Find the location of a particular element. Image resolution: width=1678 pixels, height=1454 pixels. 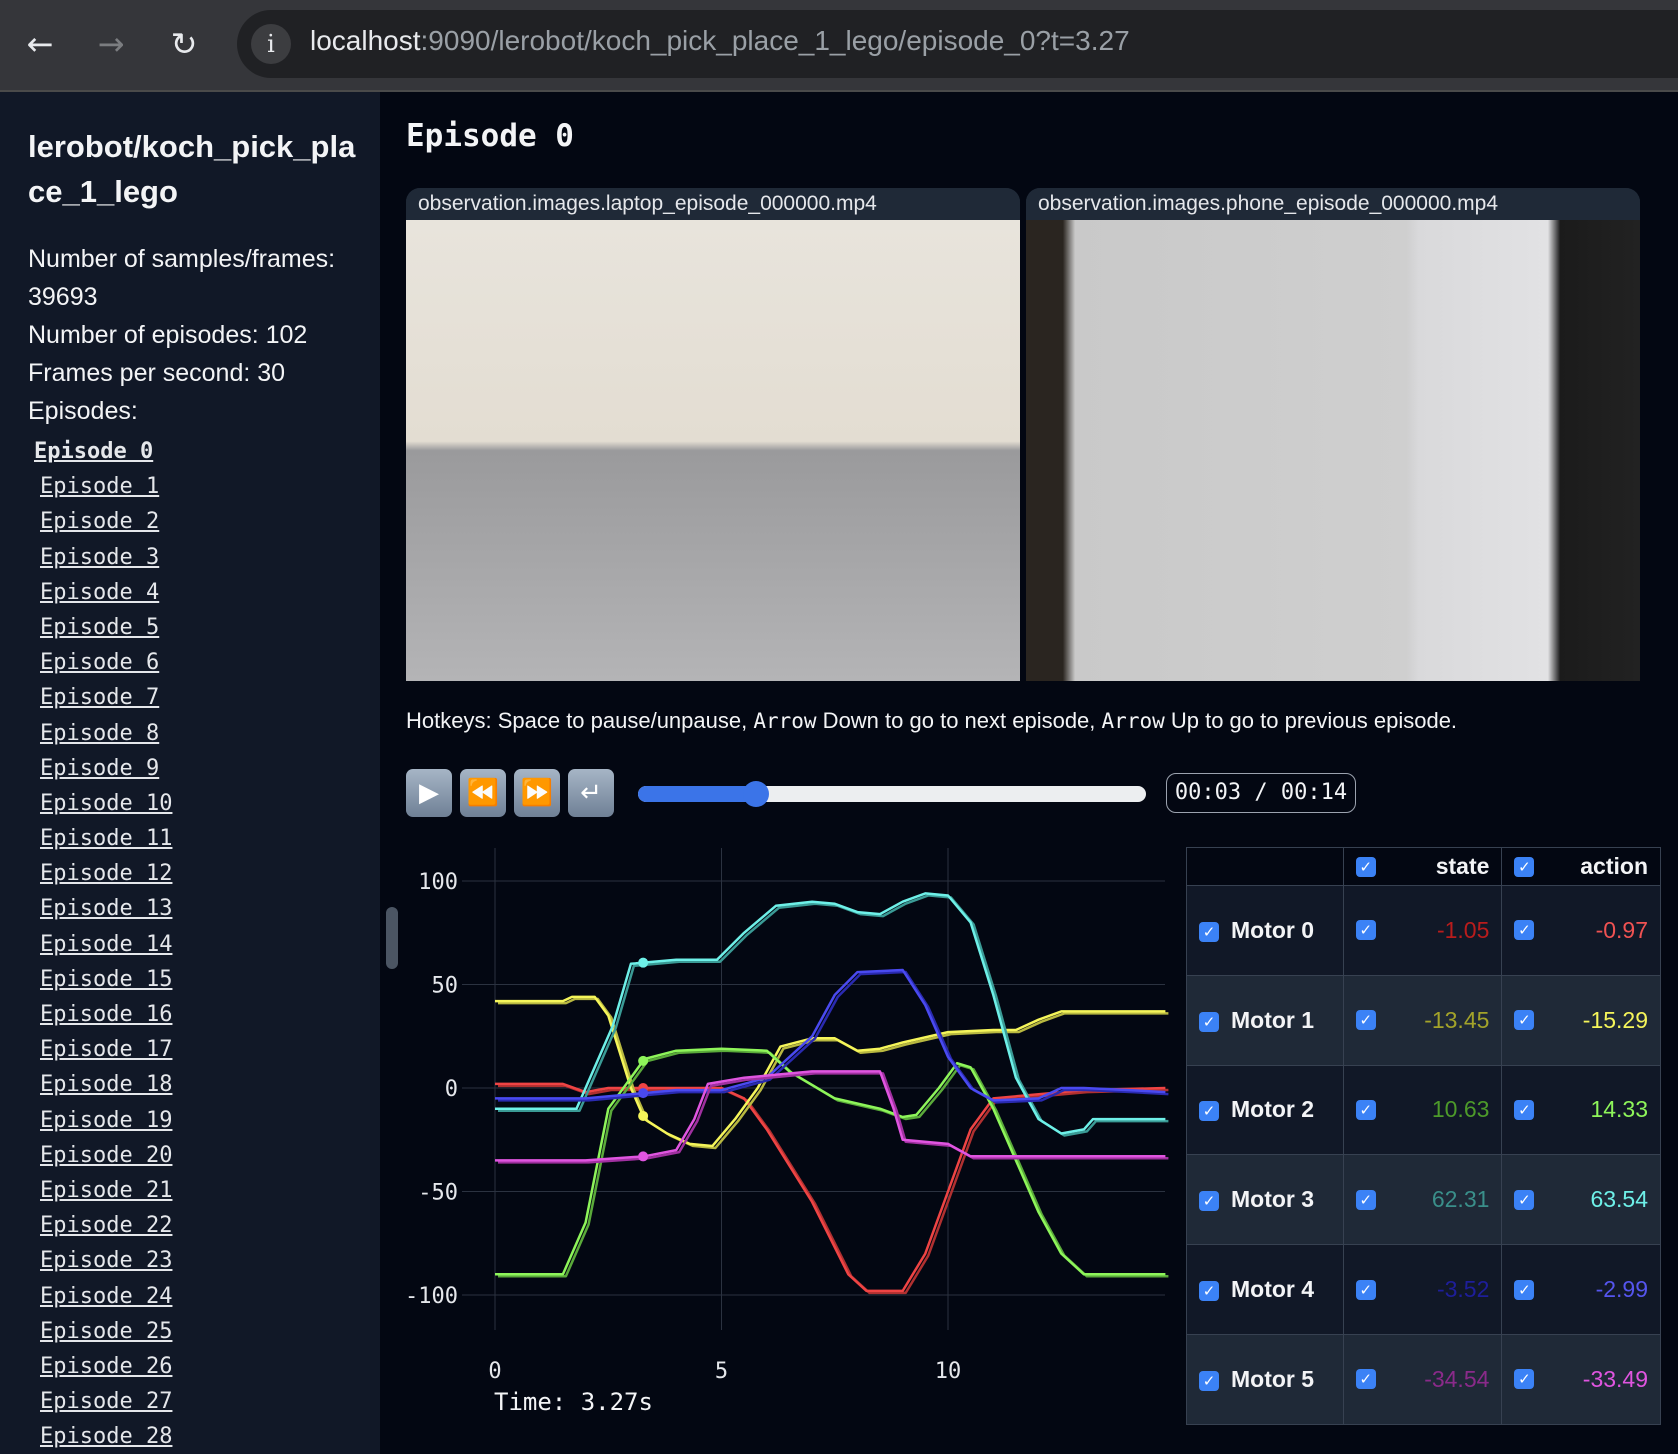

rewind-icon: ⏪ is located at coordinates (483, 793).